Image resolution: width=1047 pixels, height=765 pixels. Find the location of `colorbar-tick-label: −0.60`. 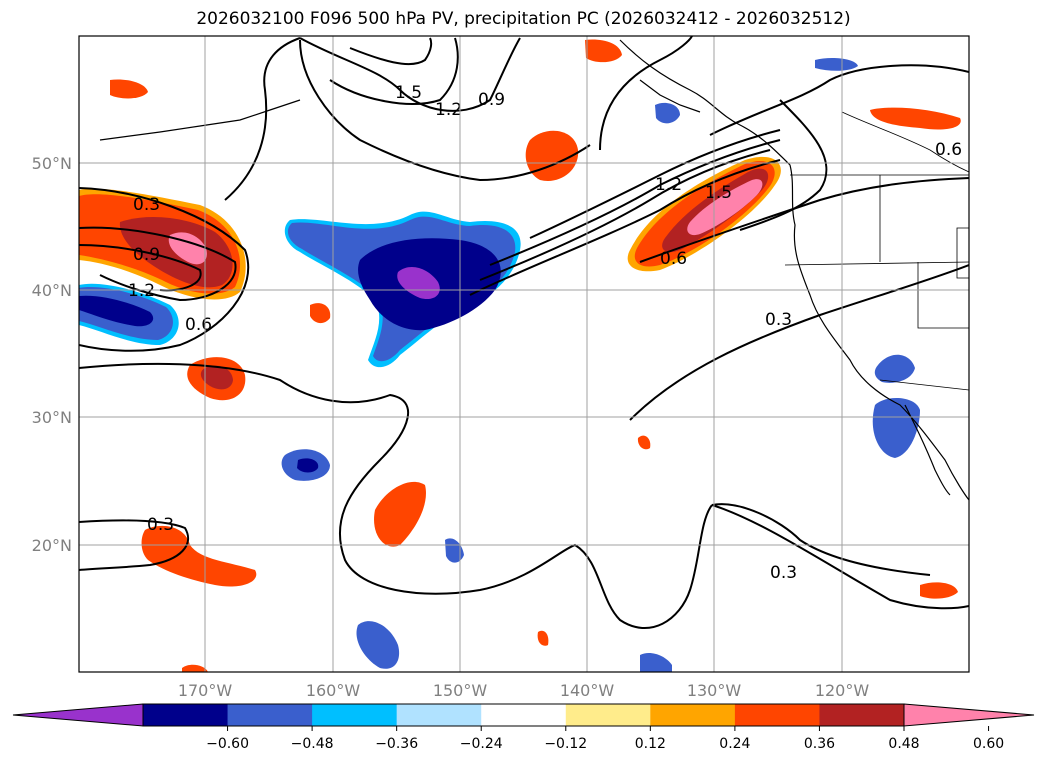

colorbar-tick-label: −0.60 is located at coordinates (227, 744).